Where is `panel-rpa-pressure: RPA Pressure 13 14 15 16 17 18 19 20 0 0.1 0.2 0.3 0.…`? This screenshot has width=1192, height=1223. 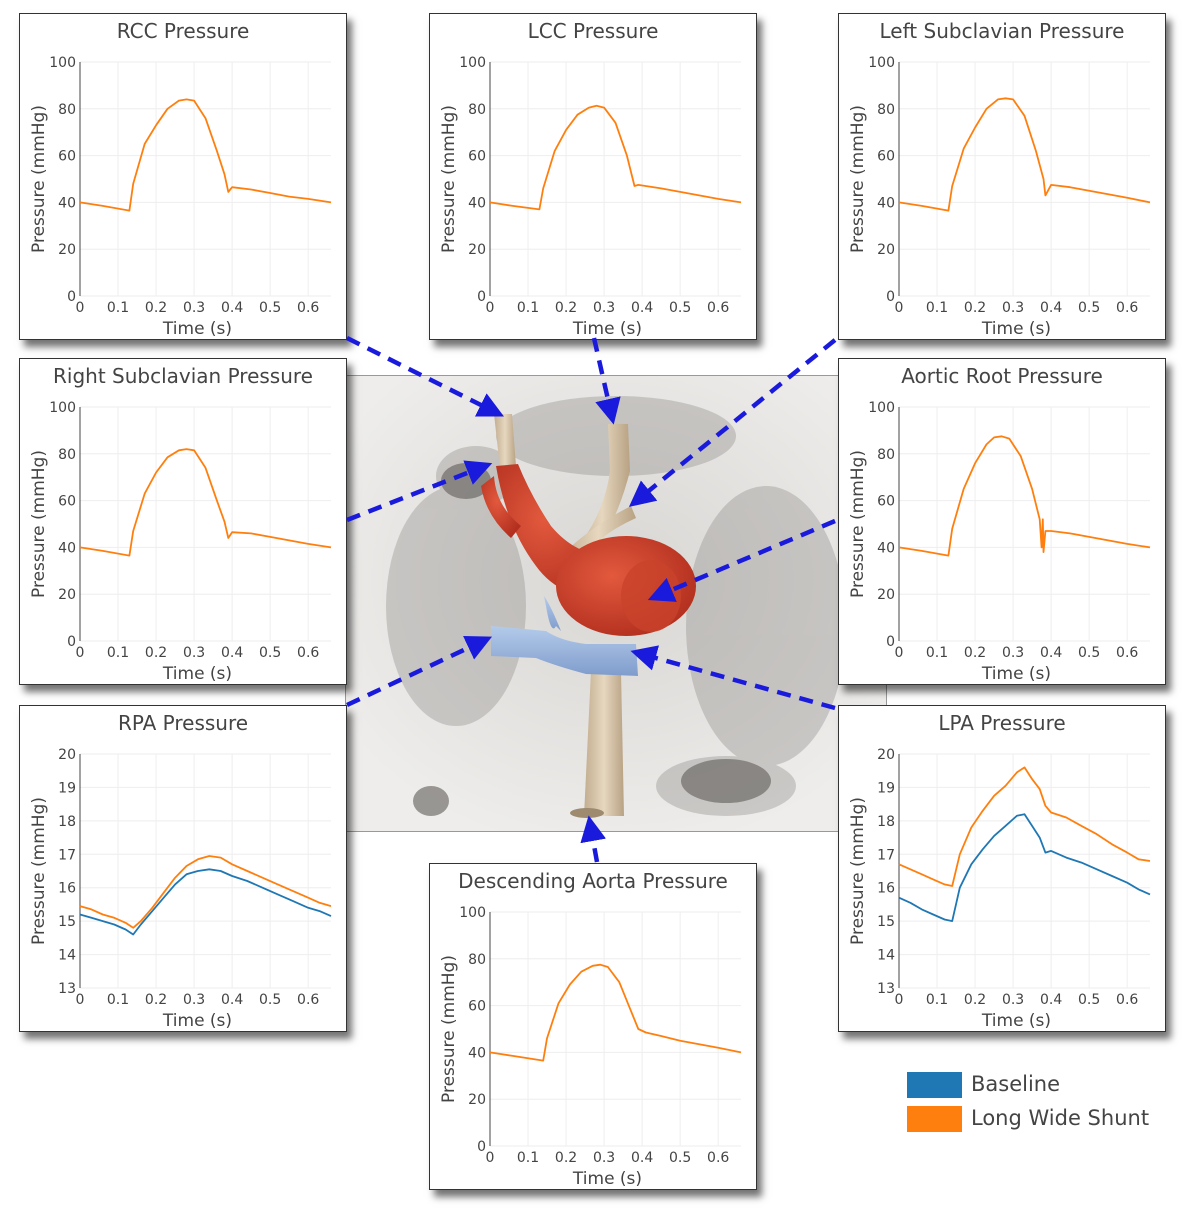
panel-rpa-pressure: RPA Pressure 13 14 15 16 17 18 19 20 0 0.1 0.2 0.3 0.… is located at coordinates (183, 868).